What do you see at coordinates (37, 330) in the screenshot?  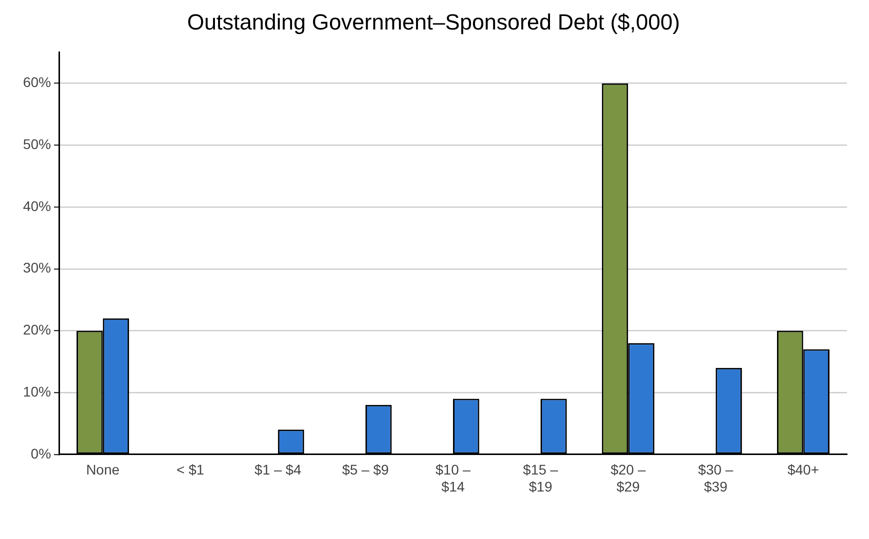 I see `y-tick-label: 20%` at bounding box center [37, 330].